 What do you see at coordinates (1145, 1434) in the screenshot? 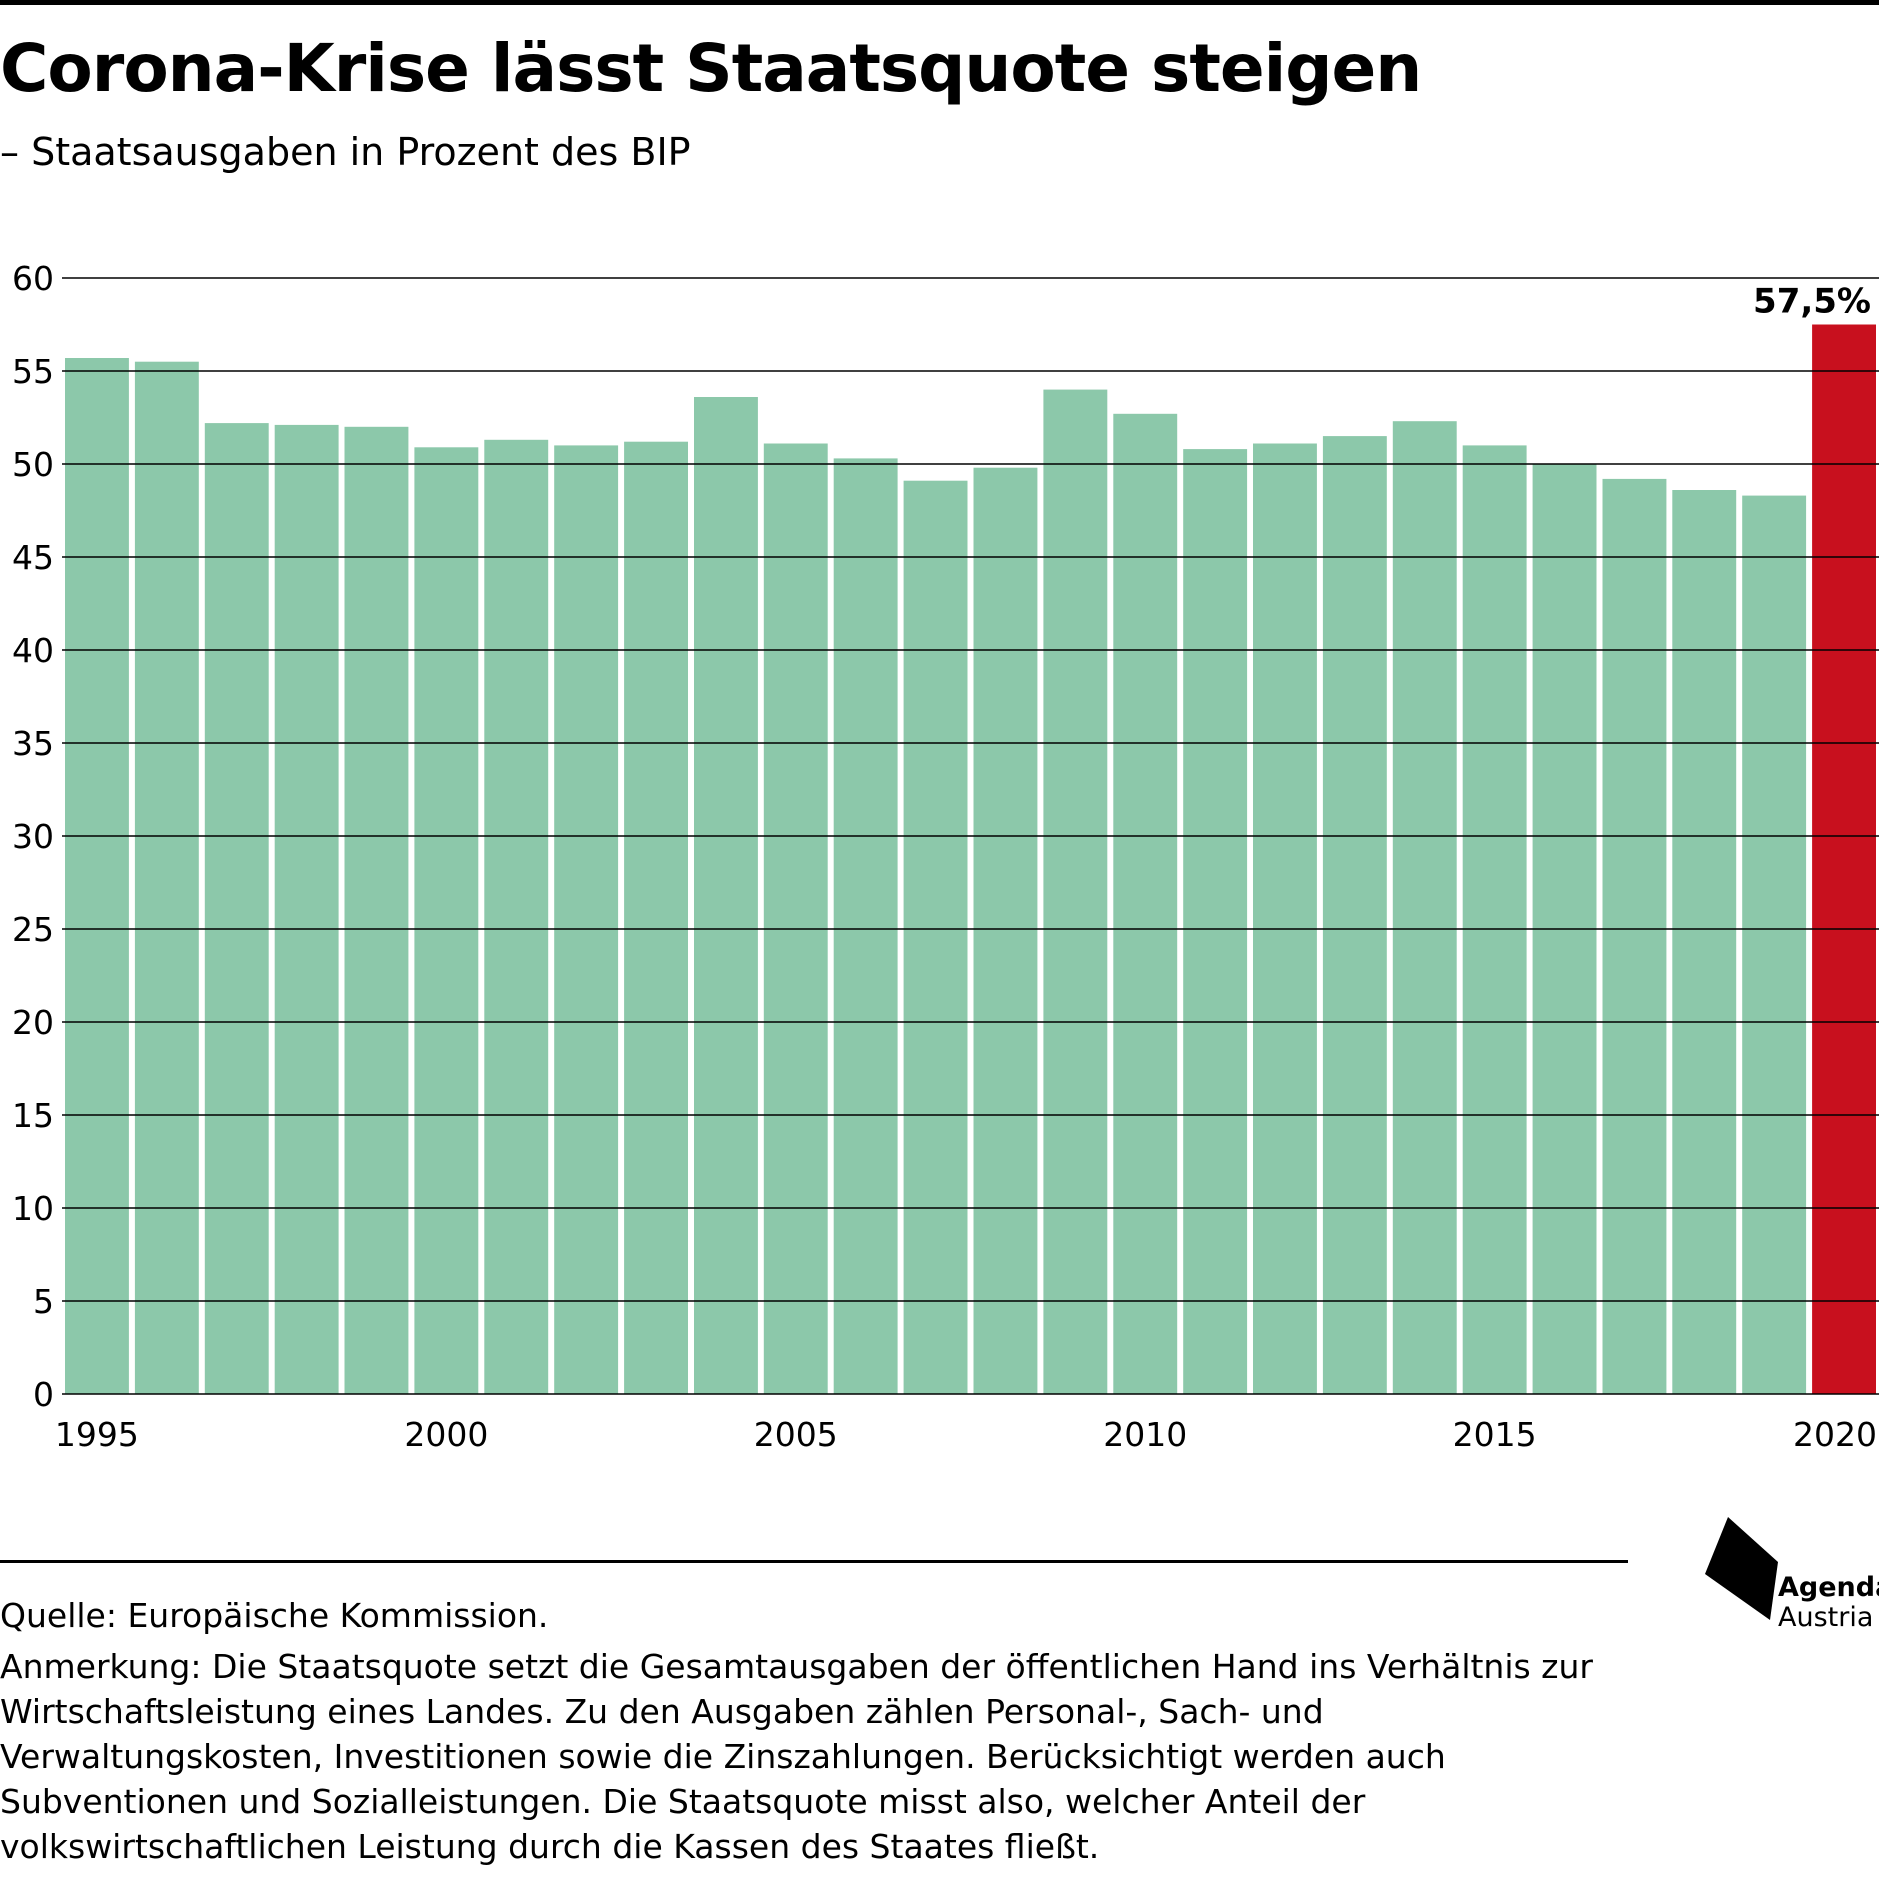
I see `x-tick-label: 2010` at bounding box center [1145, 1434].